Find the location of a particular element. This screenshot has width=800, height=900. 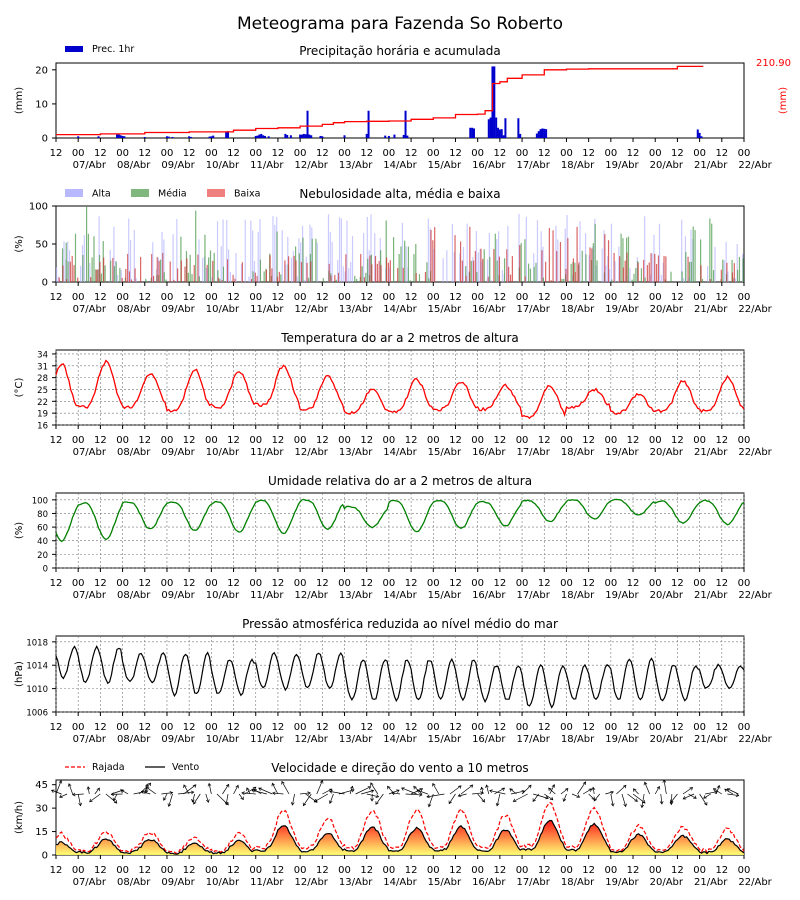

pressure-ytick-label: 1010 is located at coordinates (37, 690).